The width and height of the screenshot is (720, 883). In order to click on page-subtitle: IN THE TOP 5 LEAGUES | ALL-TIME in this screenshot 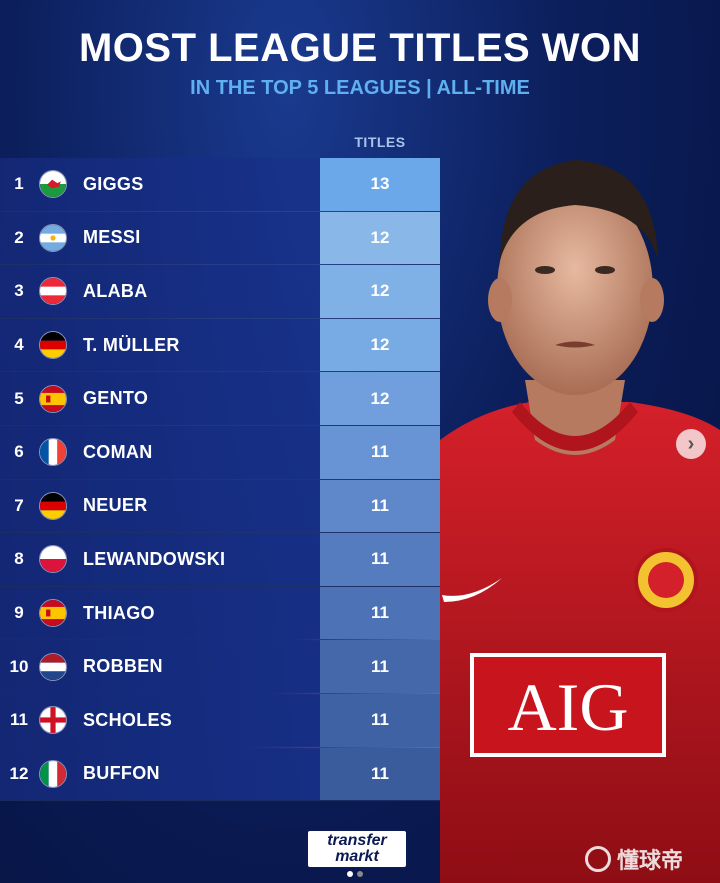, I will do `click(360, 88)`.